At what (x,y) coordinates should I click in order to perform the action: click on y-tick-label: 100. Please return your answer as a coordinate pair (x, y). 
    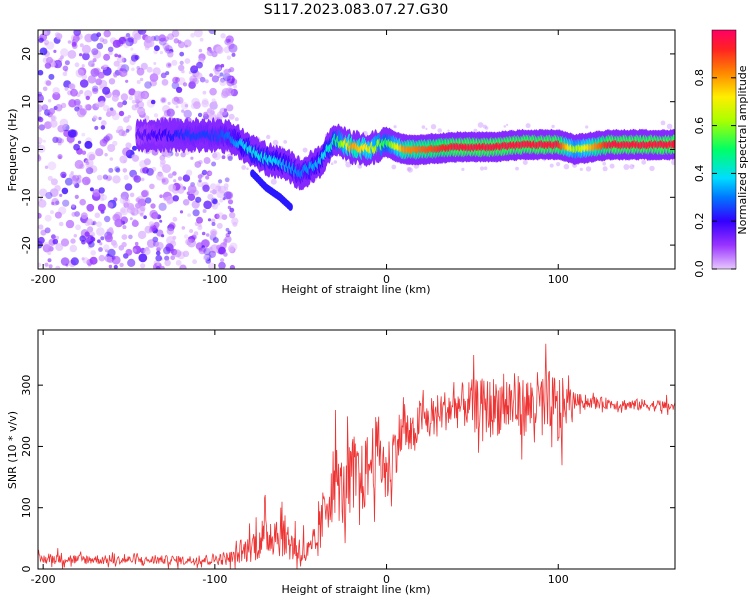
    Looking at the image, I should click on (26, 507).